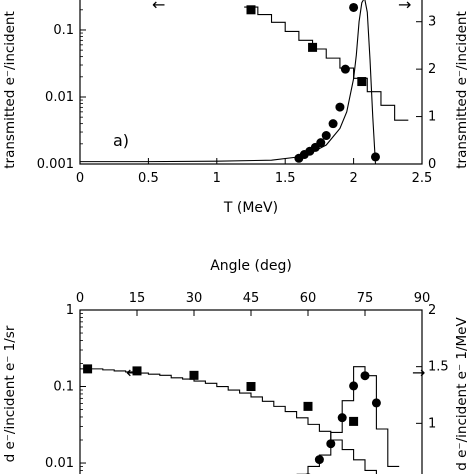 Image resolution: width=474 pixels, height=474 pixels. What do you see at coordinates (422, 298) in the screenshot?
I see `x-tick-label: 90` at bounding box center [422, 298].